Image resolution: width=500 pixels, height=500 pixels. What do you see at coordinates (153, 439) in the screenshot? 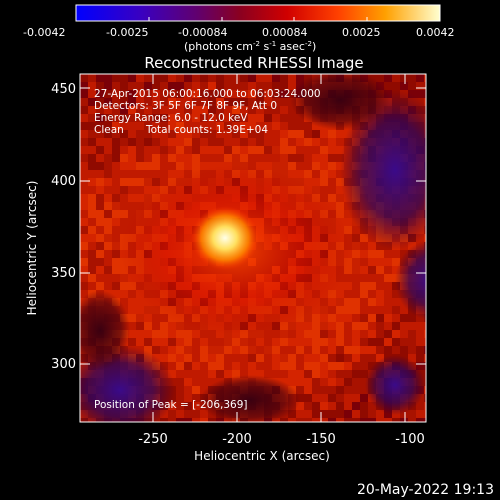
I see `x-tick-label: -250` at bounding box center [153, 439].